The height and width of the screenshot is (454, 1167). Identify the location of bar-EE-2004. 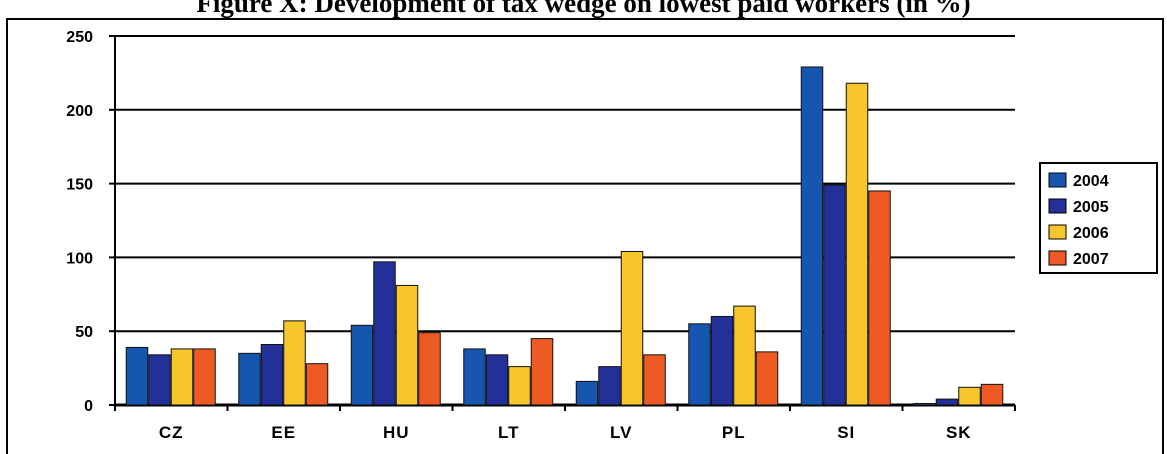
(249, 379).